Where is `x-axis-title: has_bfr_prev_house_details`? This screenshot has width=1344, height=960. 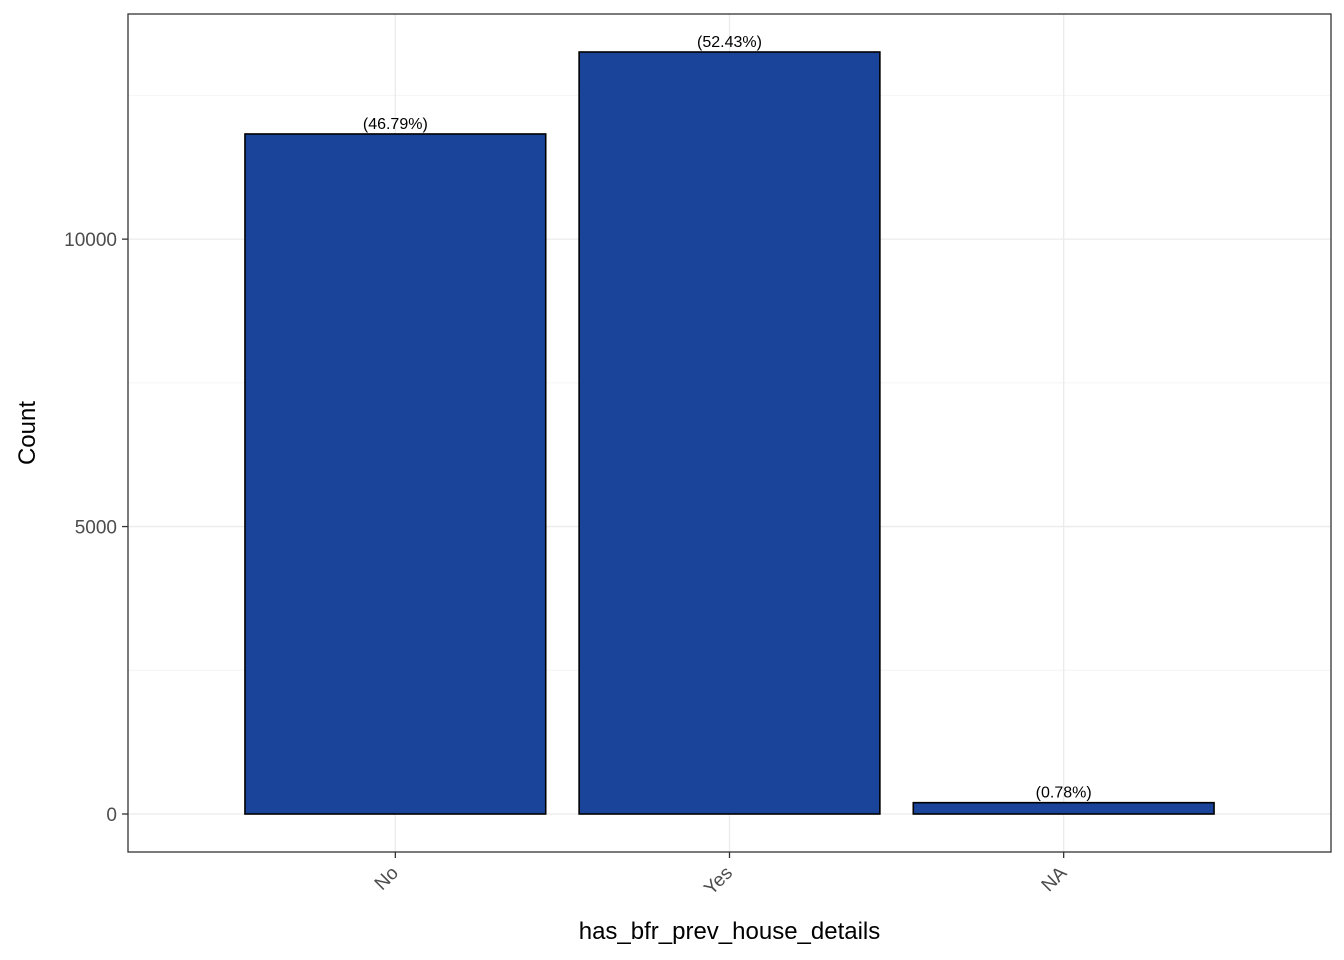 x-axis-title: has_bfr_prev_house_details is located at coordinates (730, 931).